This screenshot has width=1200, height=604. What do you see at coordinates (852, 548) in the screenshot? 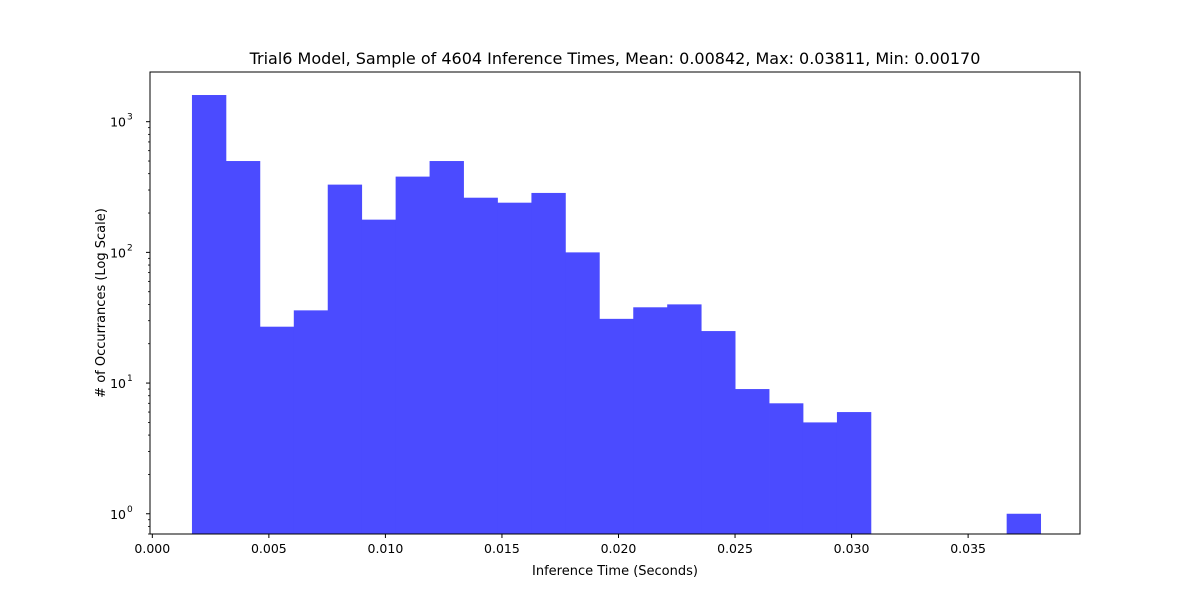
I see `x-tick-label: 0.030` at bounding box center [852, 548].